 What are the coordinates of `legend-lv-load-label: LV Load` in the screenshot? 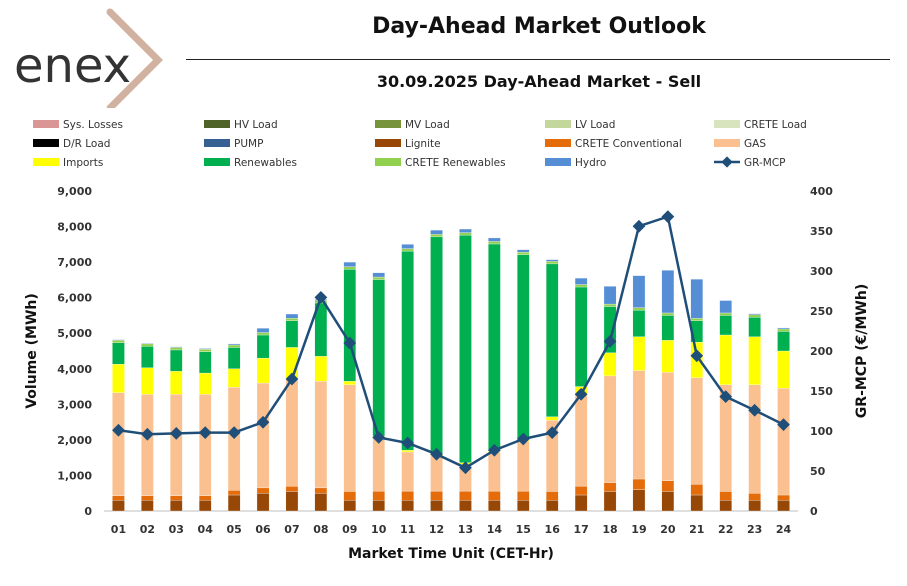 It's located at (595, 125).